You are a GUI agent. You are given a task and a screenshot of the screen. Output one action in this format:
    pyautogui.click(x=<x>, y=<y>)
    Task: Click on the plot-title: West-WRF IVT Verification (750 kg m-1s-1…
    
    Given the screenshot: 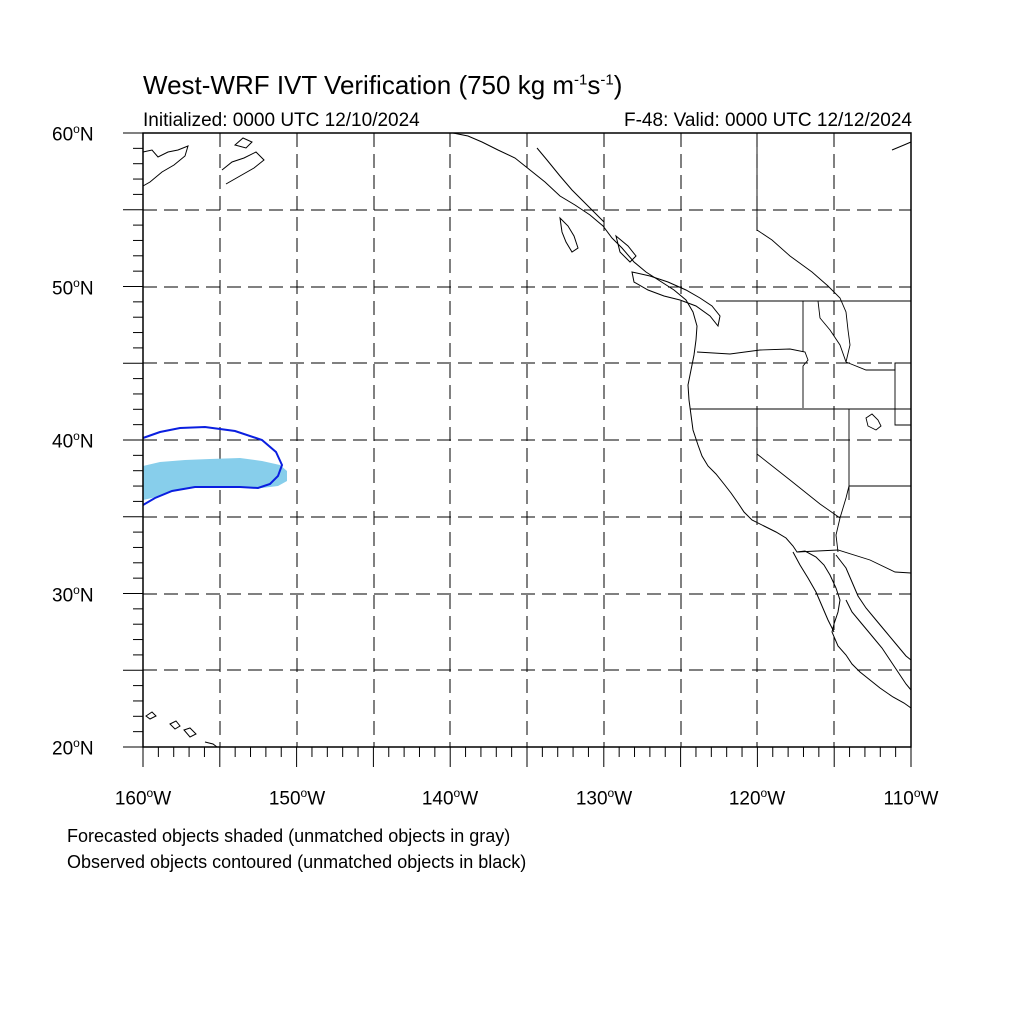 What is the action you would take?
    pyautogui.click(x=383, y=85)
    